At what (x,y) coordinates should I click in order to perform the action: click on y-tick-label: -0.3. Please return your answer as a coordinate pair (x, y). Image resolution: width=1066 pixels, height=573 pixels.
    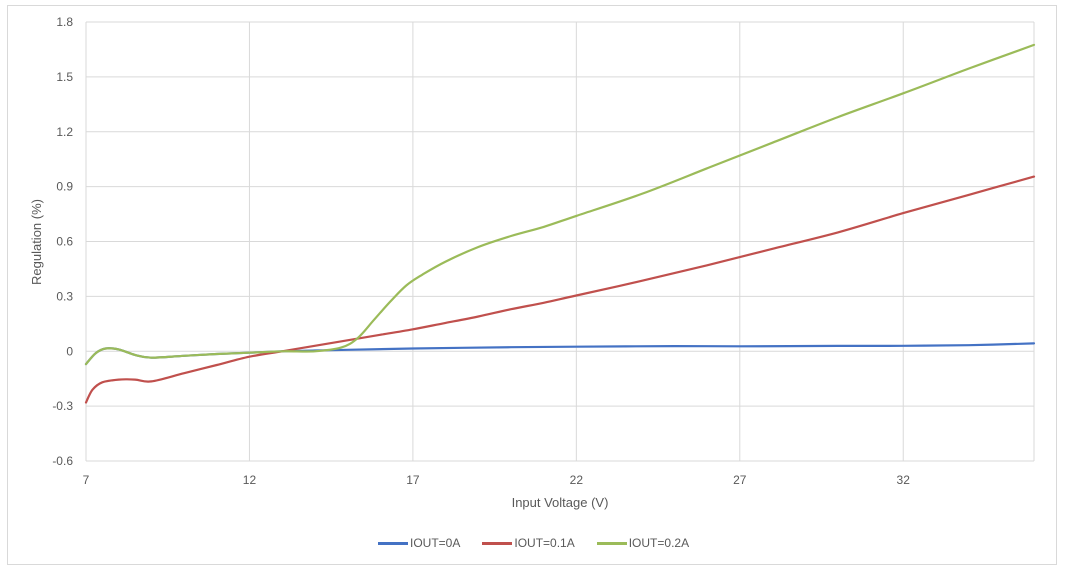
    Looking at the image, I should click on (62, 406).